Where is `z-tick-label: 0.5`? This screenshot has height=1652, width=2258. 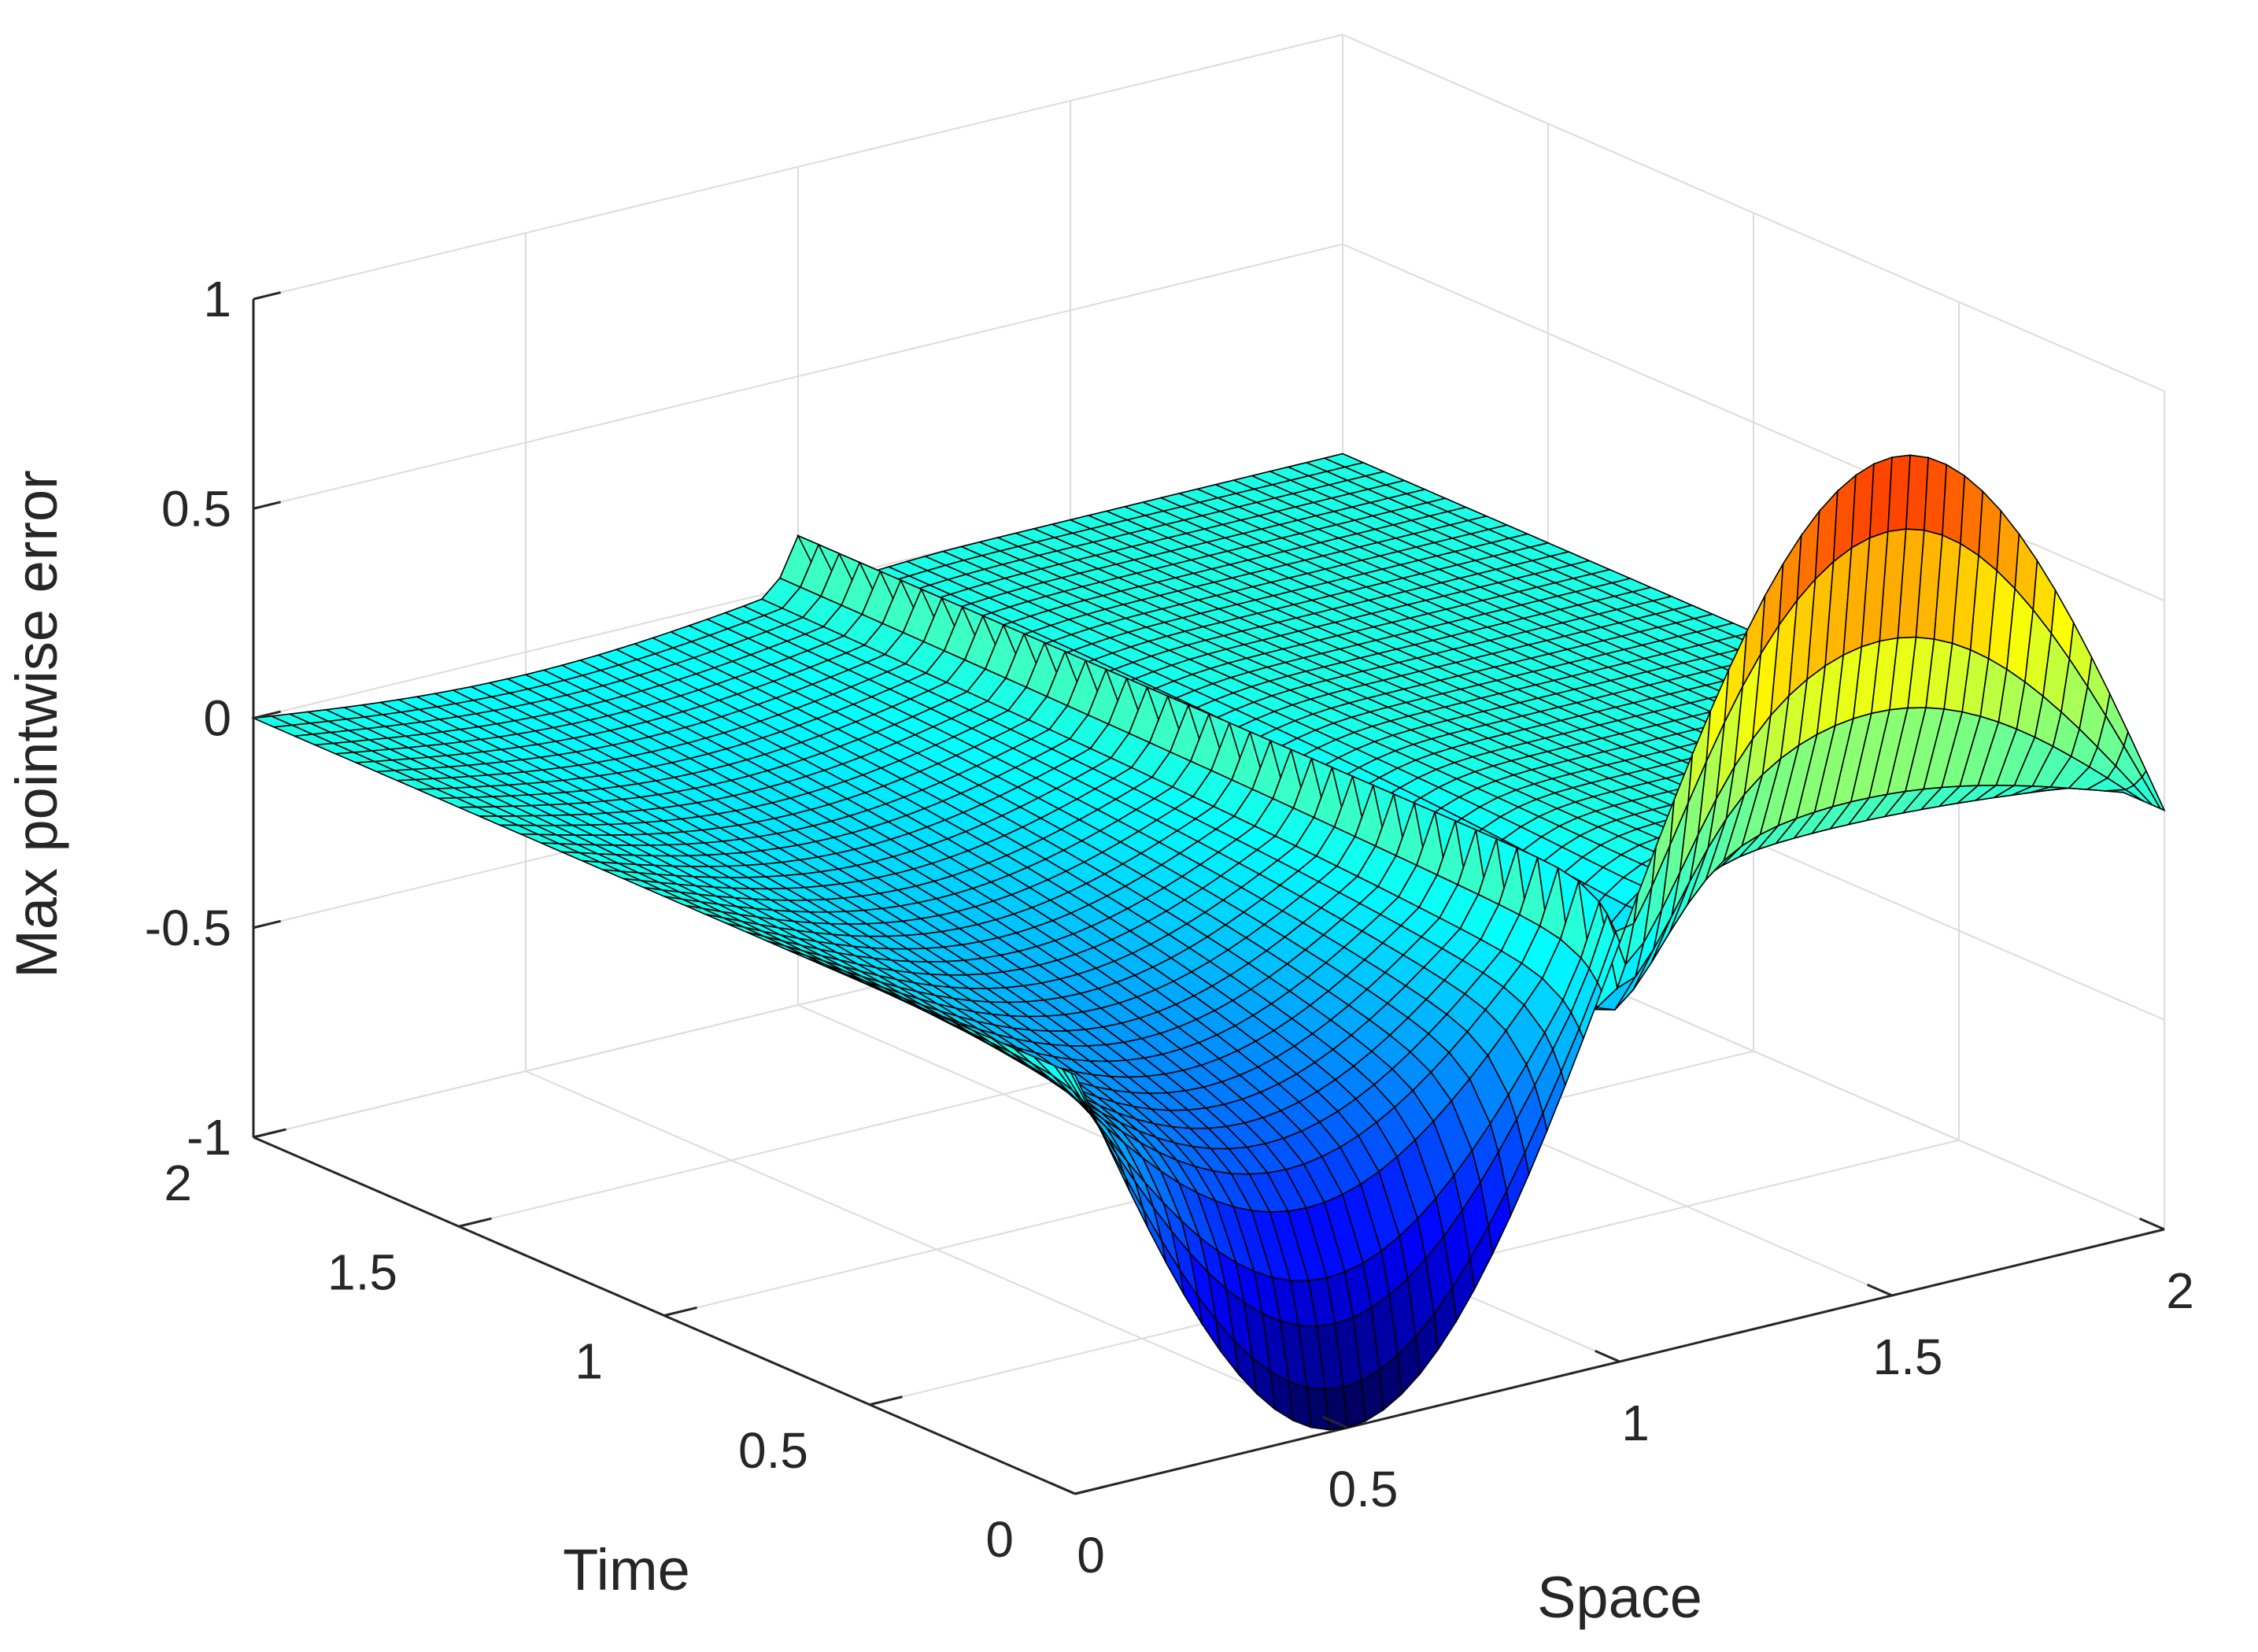
z-tick-label: 0.5 is located at coordinates (196, 509).